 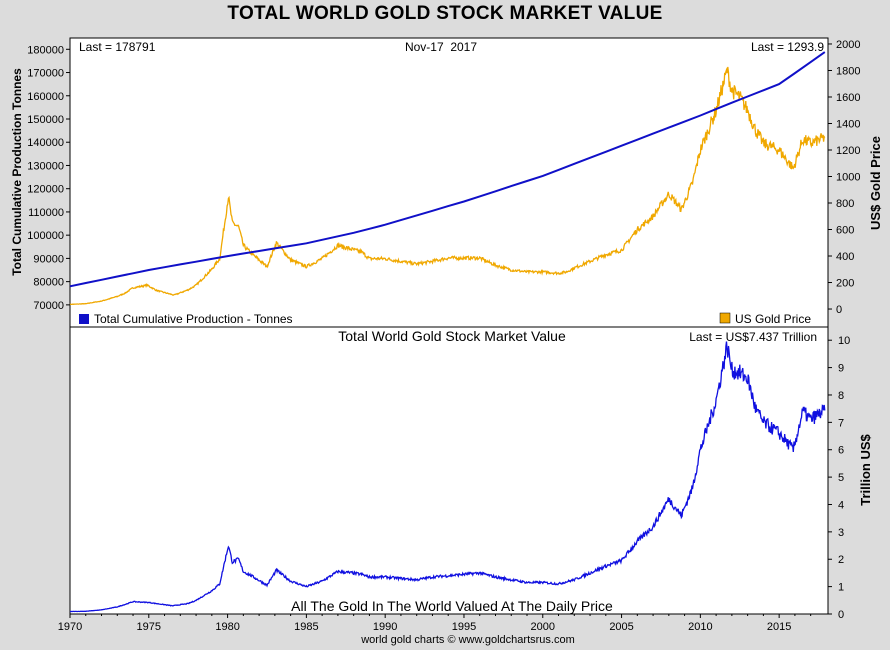 What do you see at coordinates (841, 396) in the screenshot?
I see `bottom-right-tick-label: 8` at bounding box center [841, 396].